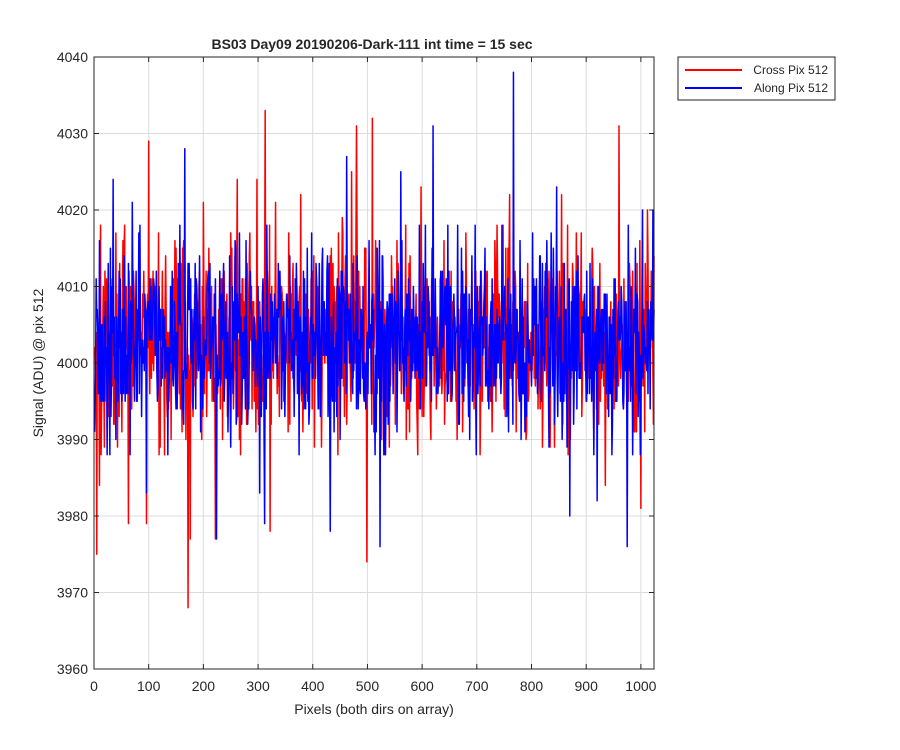 The width and height of the screenshot is (900, 750). I want to click on y-tick-label: 4010, so click(72, 287).